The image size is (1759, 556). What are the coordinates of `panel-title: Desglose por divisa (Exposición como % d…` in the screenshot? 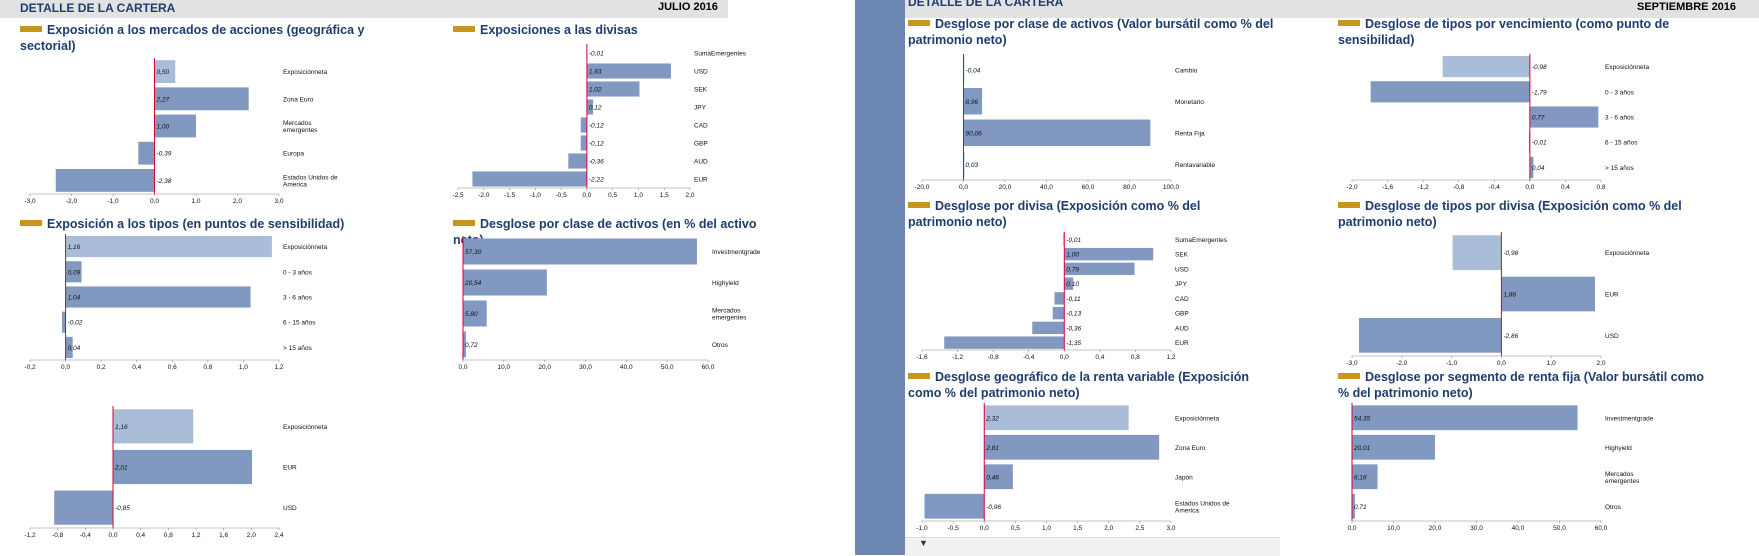 It's located at (1088, 214).